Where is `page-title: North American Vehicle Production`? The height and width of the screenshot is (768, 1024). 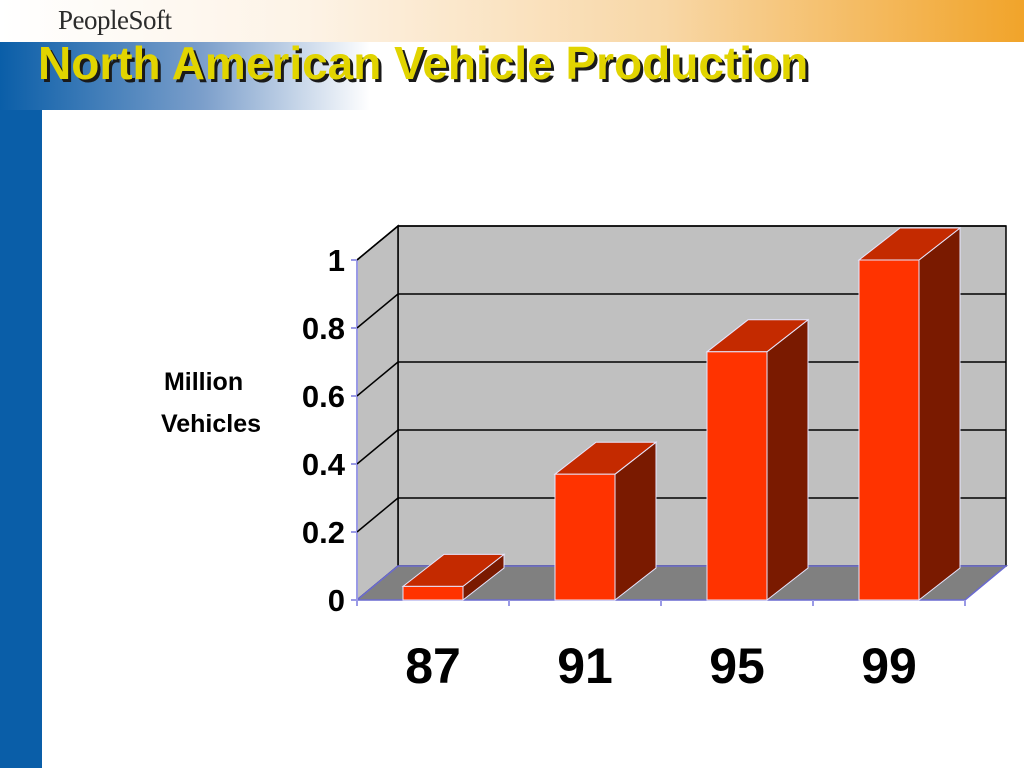 page-title: North American Vehicle Production is located at coordinates (423, 63).